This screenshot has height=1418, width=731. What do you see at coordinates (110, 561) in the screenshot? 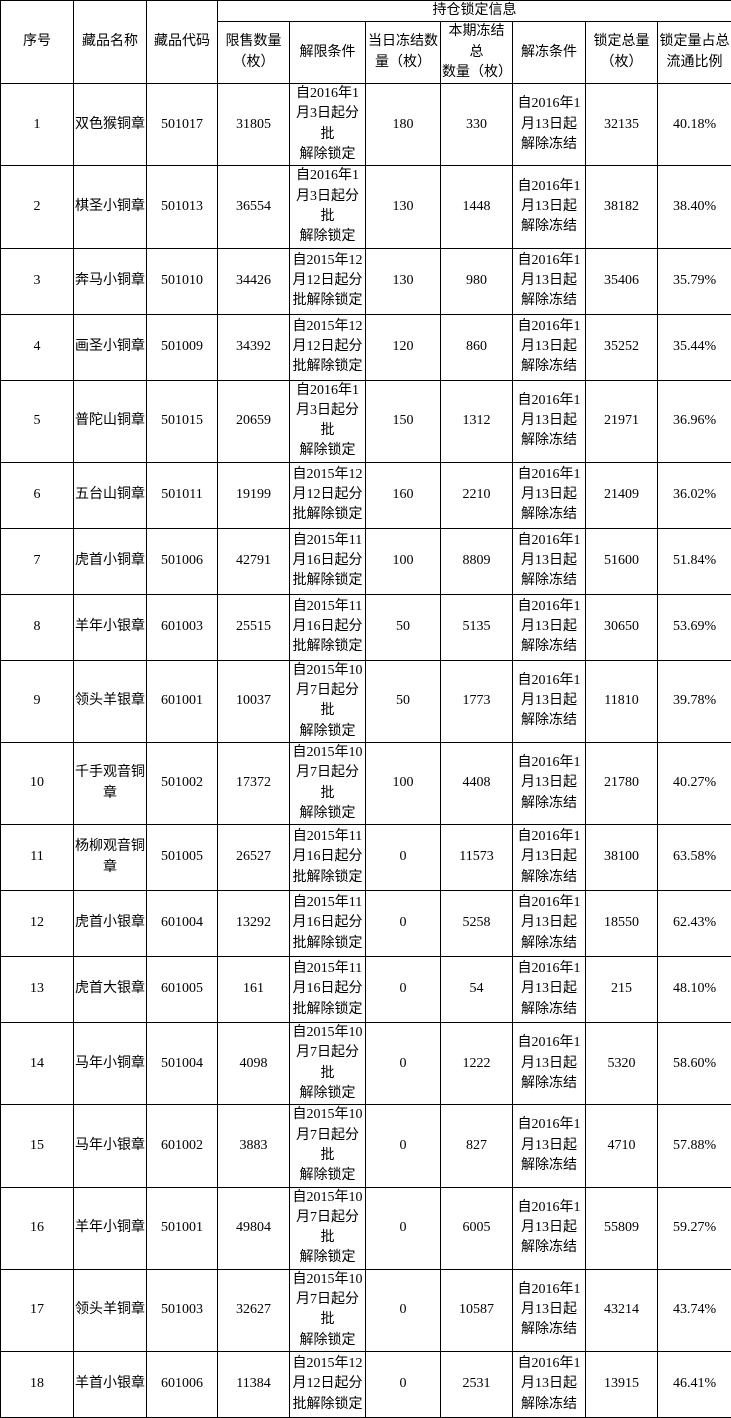
I see `table-cell: 虎首小铜章` at bounding box center [110, 561].